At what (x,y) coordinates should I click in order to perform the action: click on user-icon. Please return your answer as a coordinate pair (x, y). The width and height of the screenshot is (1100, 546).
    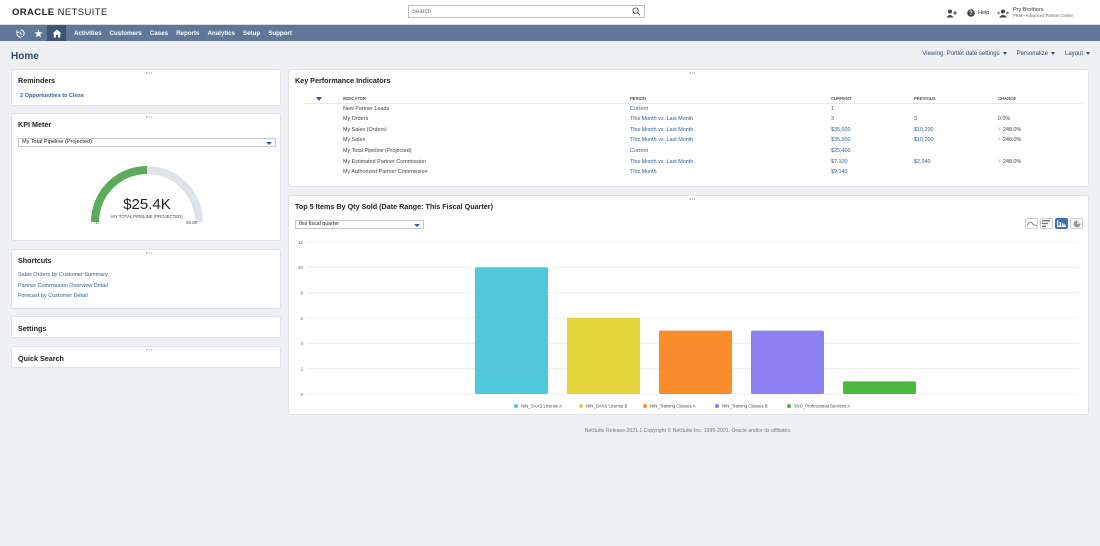
    Looking at the image, I should click on (1003, 13).